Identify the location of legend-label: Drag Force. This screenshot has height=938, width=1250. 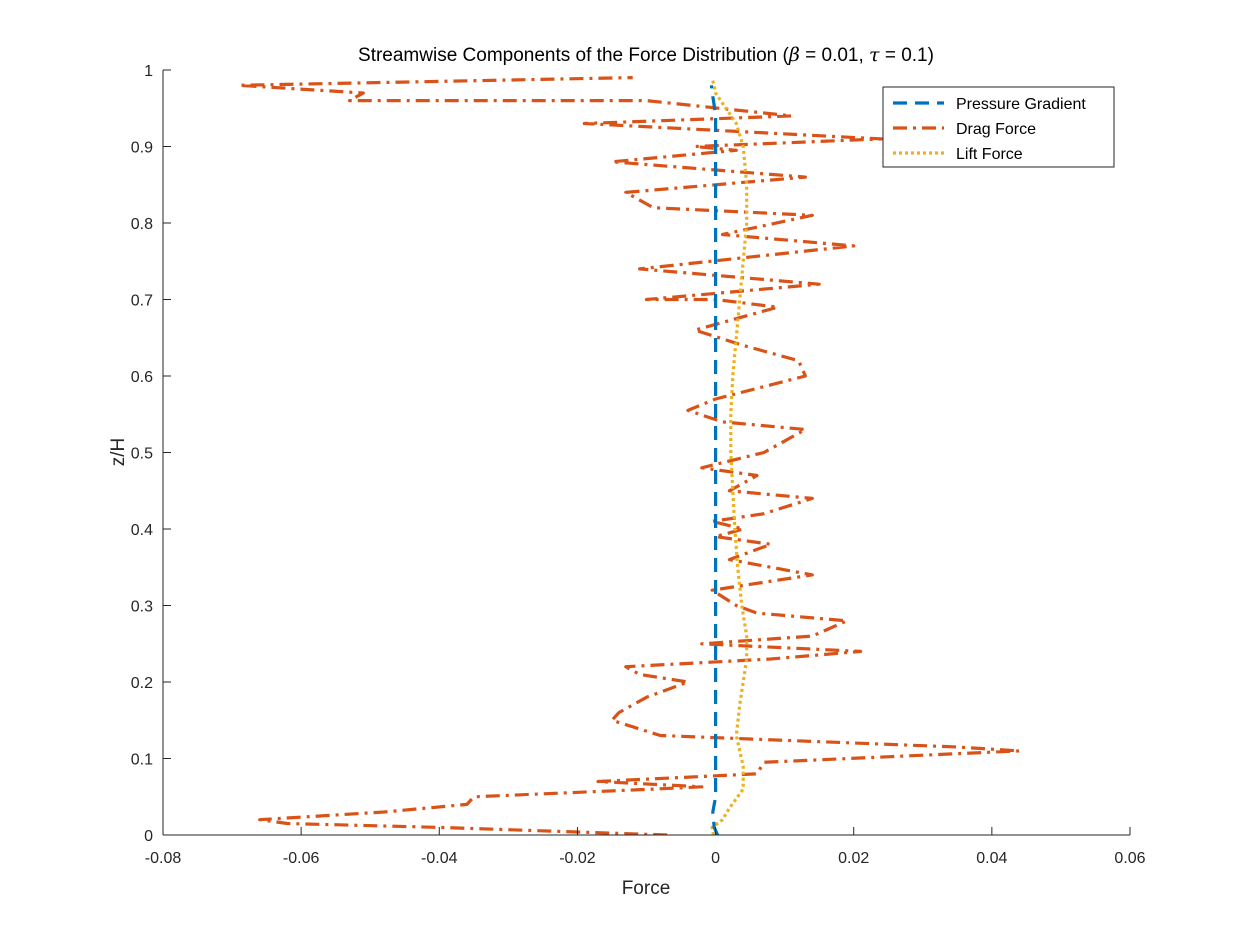
(996, 129).